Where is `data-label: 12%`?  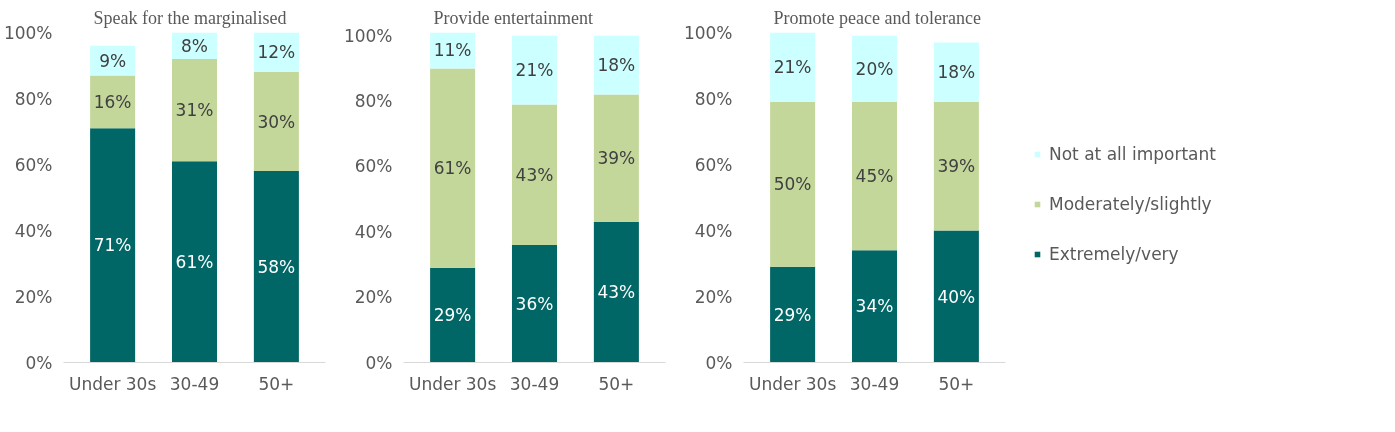
data-label: 12% is located at coordinates (276, 52).